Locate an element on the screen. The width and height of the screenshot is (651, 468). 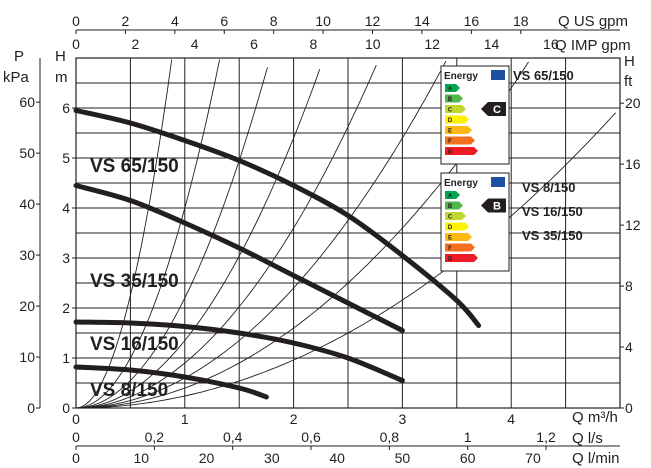
tick-label-flow-usgpm: 4 is located at coordinates (175, 21).